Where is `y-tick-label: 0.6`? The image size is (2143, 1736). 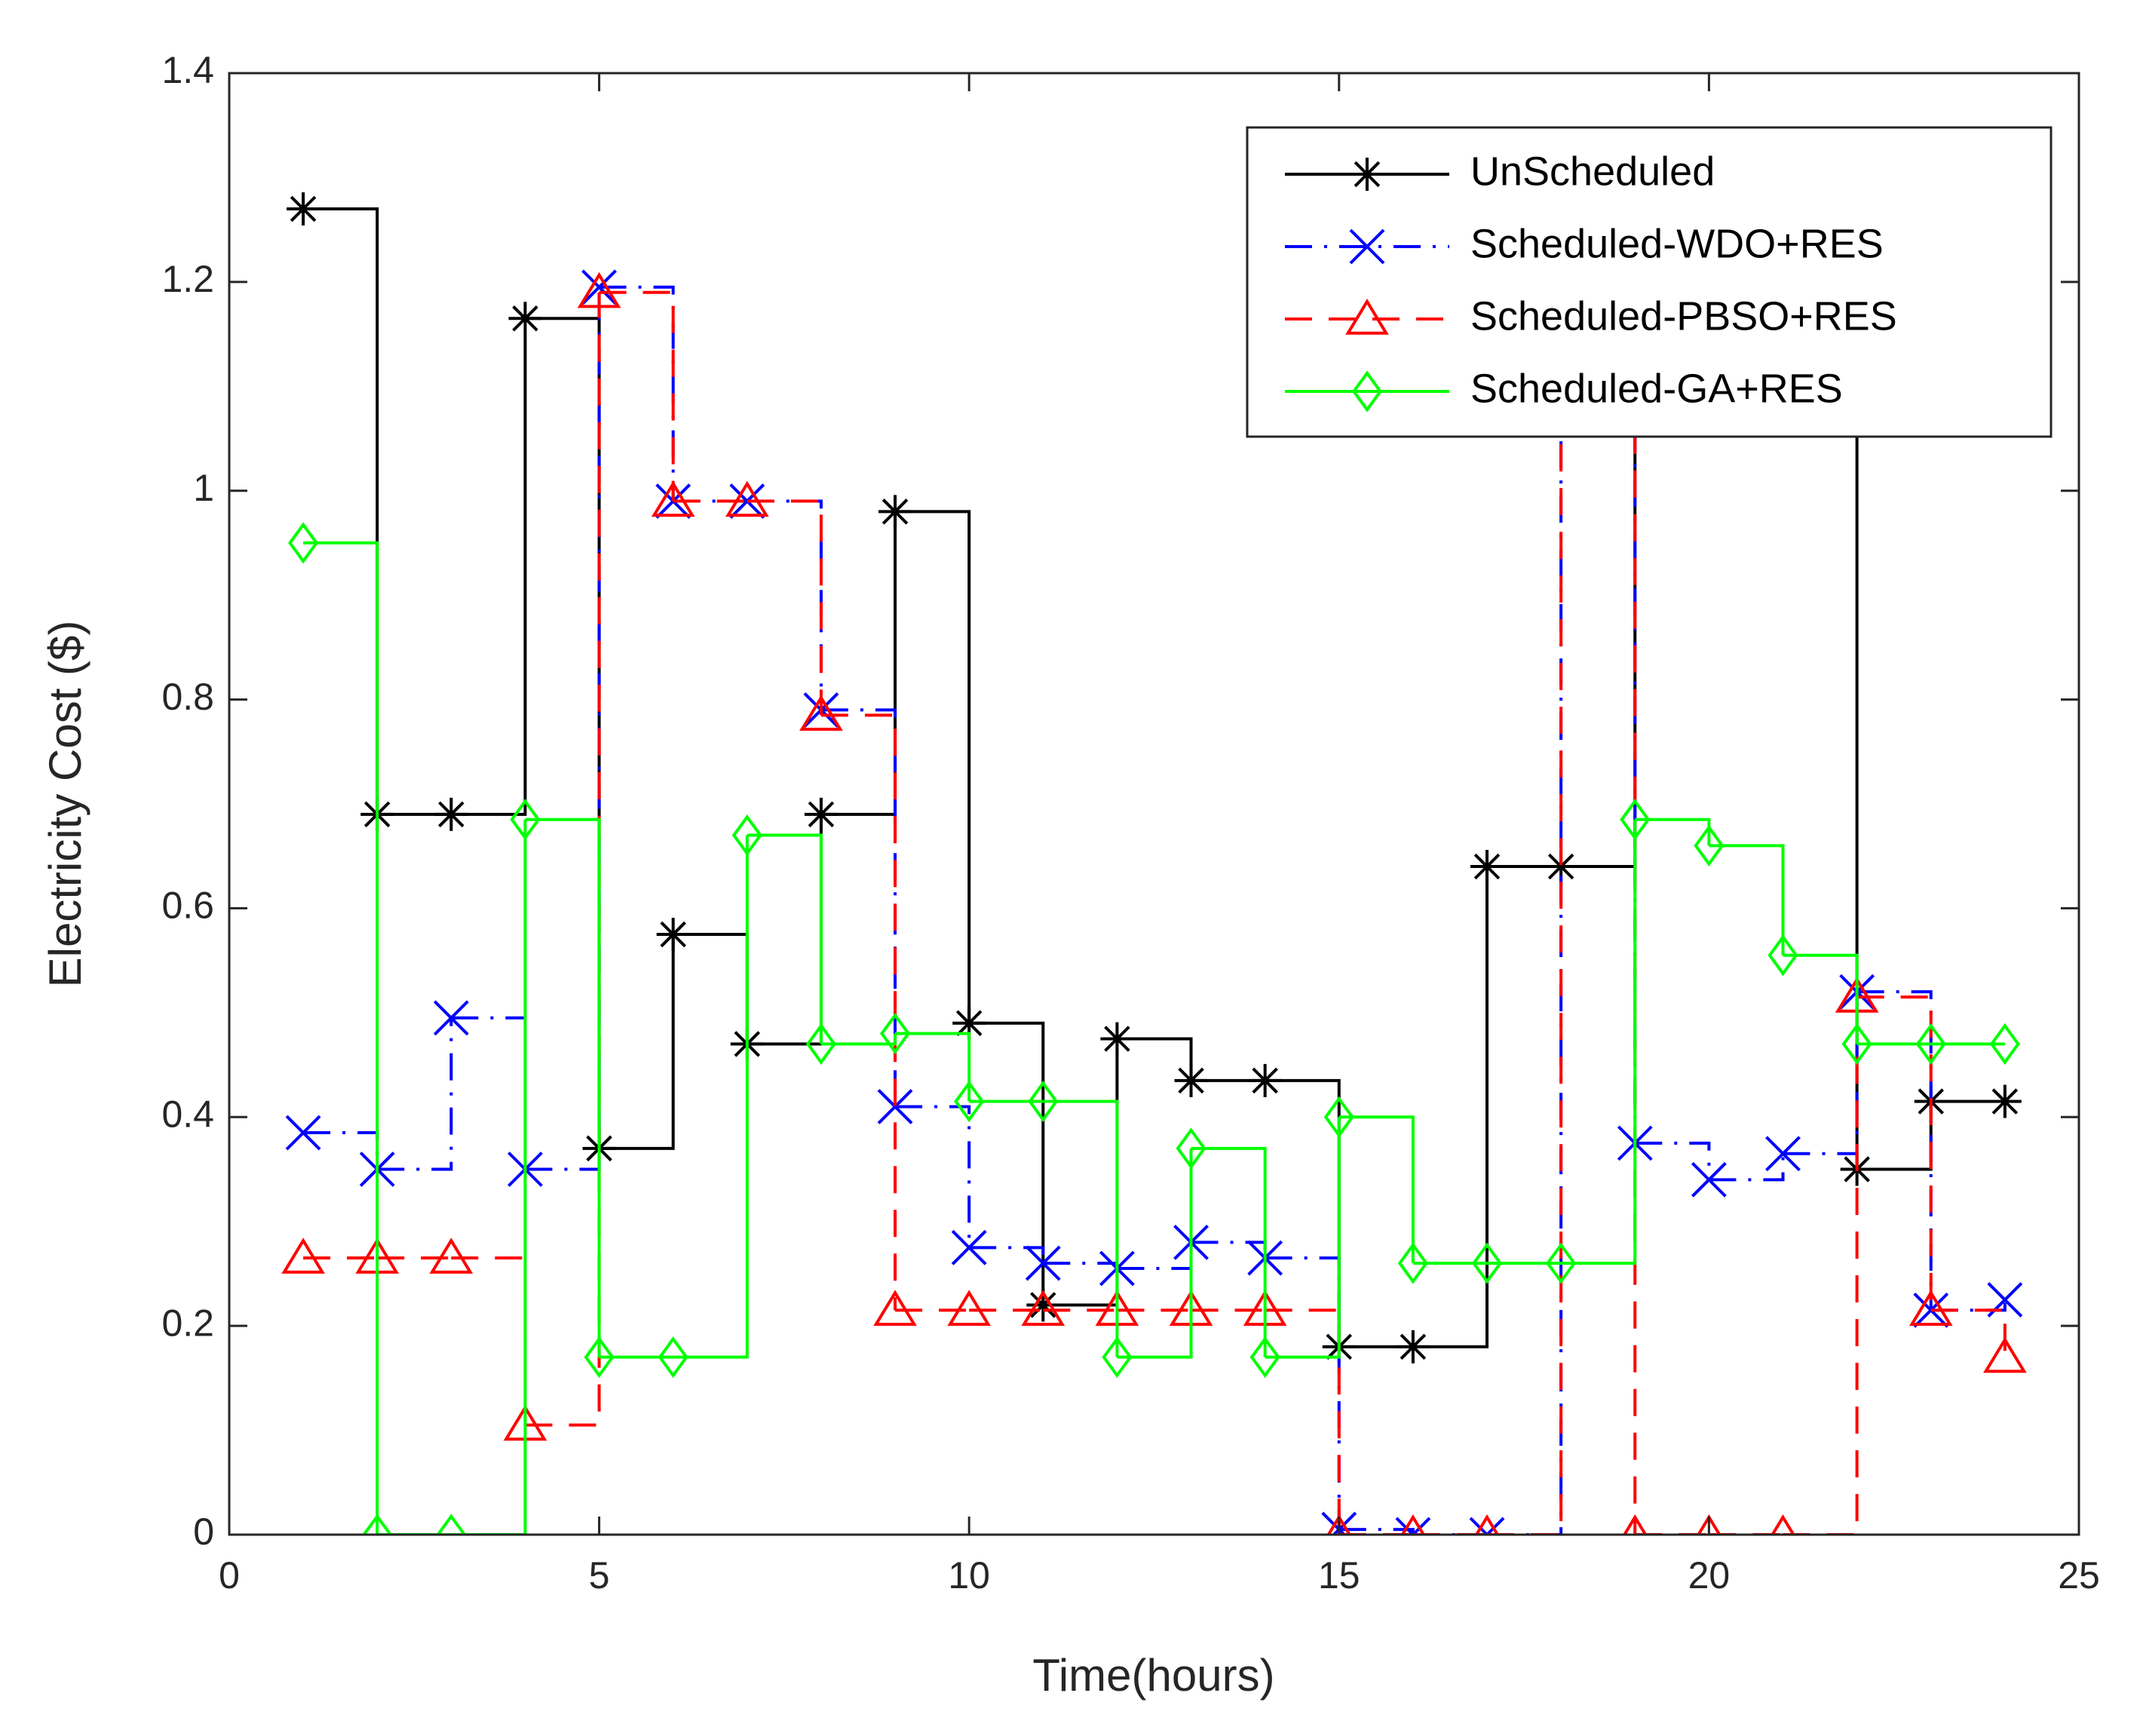 y-tick-label: 0.6 is located at coordinates (187, 906).